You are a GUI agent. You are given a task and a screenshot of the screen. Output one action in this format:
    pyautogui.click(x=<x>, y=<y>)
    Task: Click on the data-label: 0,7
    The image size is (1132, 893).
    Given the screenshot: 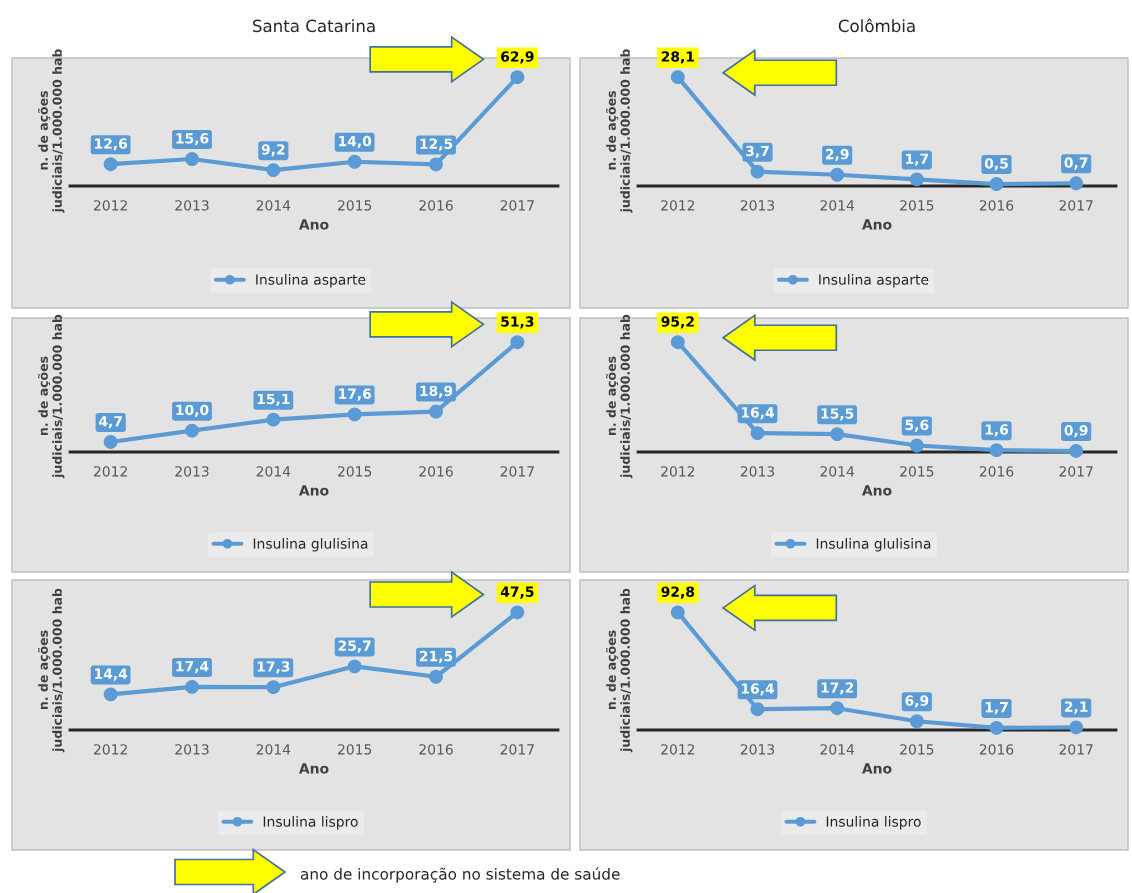 What is the action you would take?
    pyautogui.click(x=1076, y=163)
    